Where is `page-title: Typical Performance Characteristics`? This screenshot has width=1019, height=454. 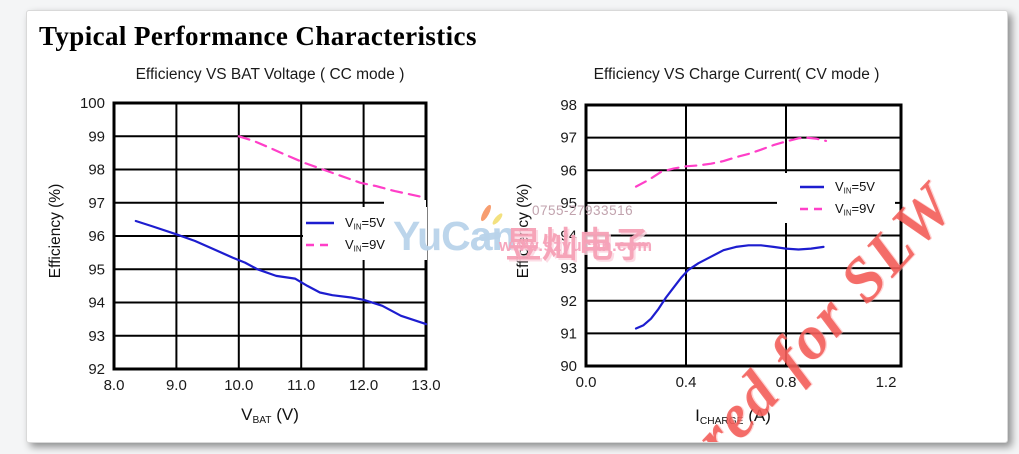
page-title: Typical Performance Characteristics is located at coordinates (258, 36).